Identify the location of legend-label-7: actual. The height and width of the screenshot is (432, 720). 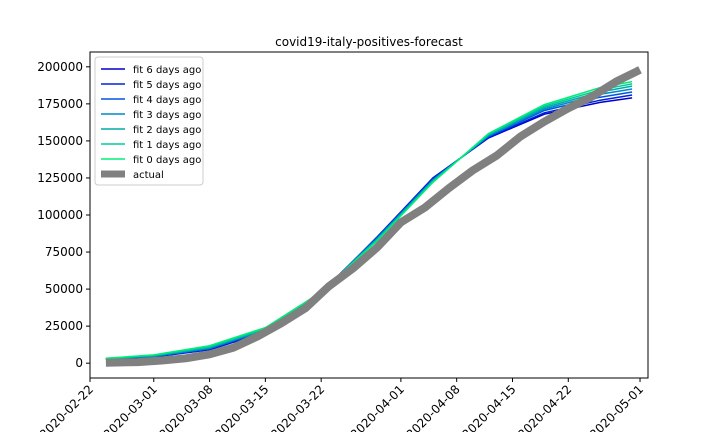
(148, 175).